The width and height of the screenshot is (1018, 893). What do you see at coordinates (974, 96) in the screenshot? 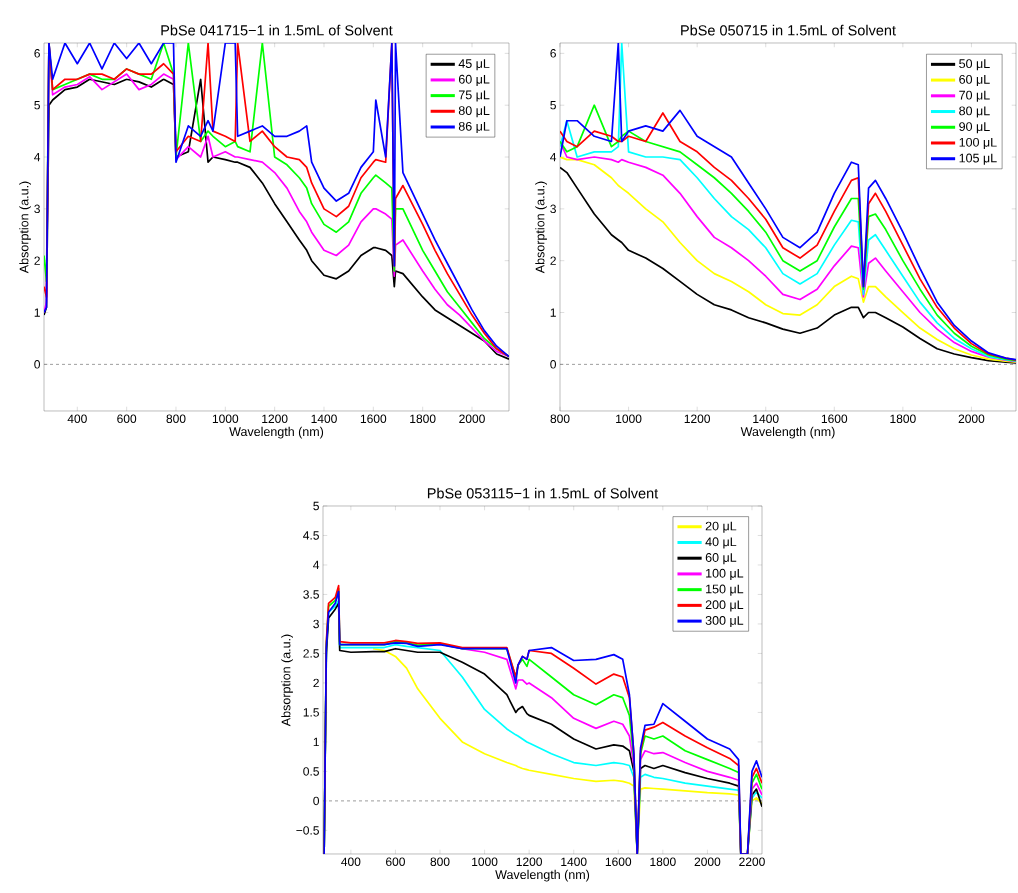
I see `legend-label: 70 μL` at bounding box center [974, 96].